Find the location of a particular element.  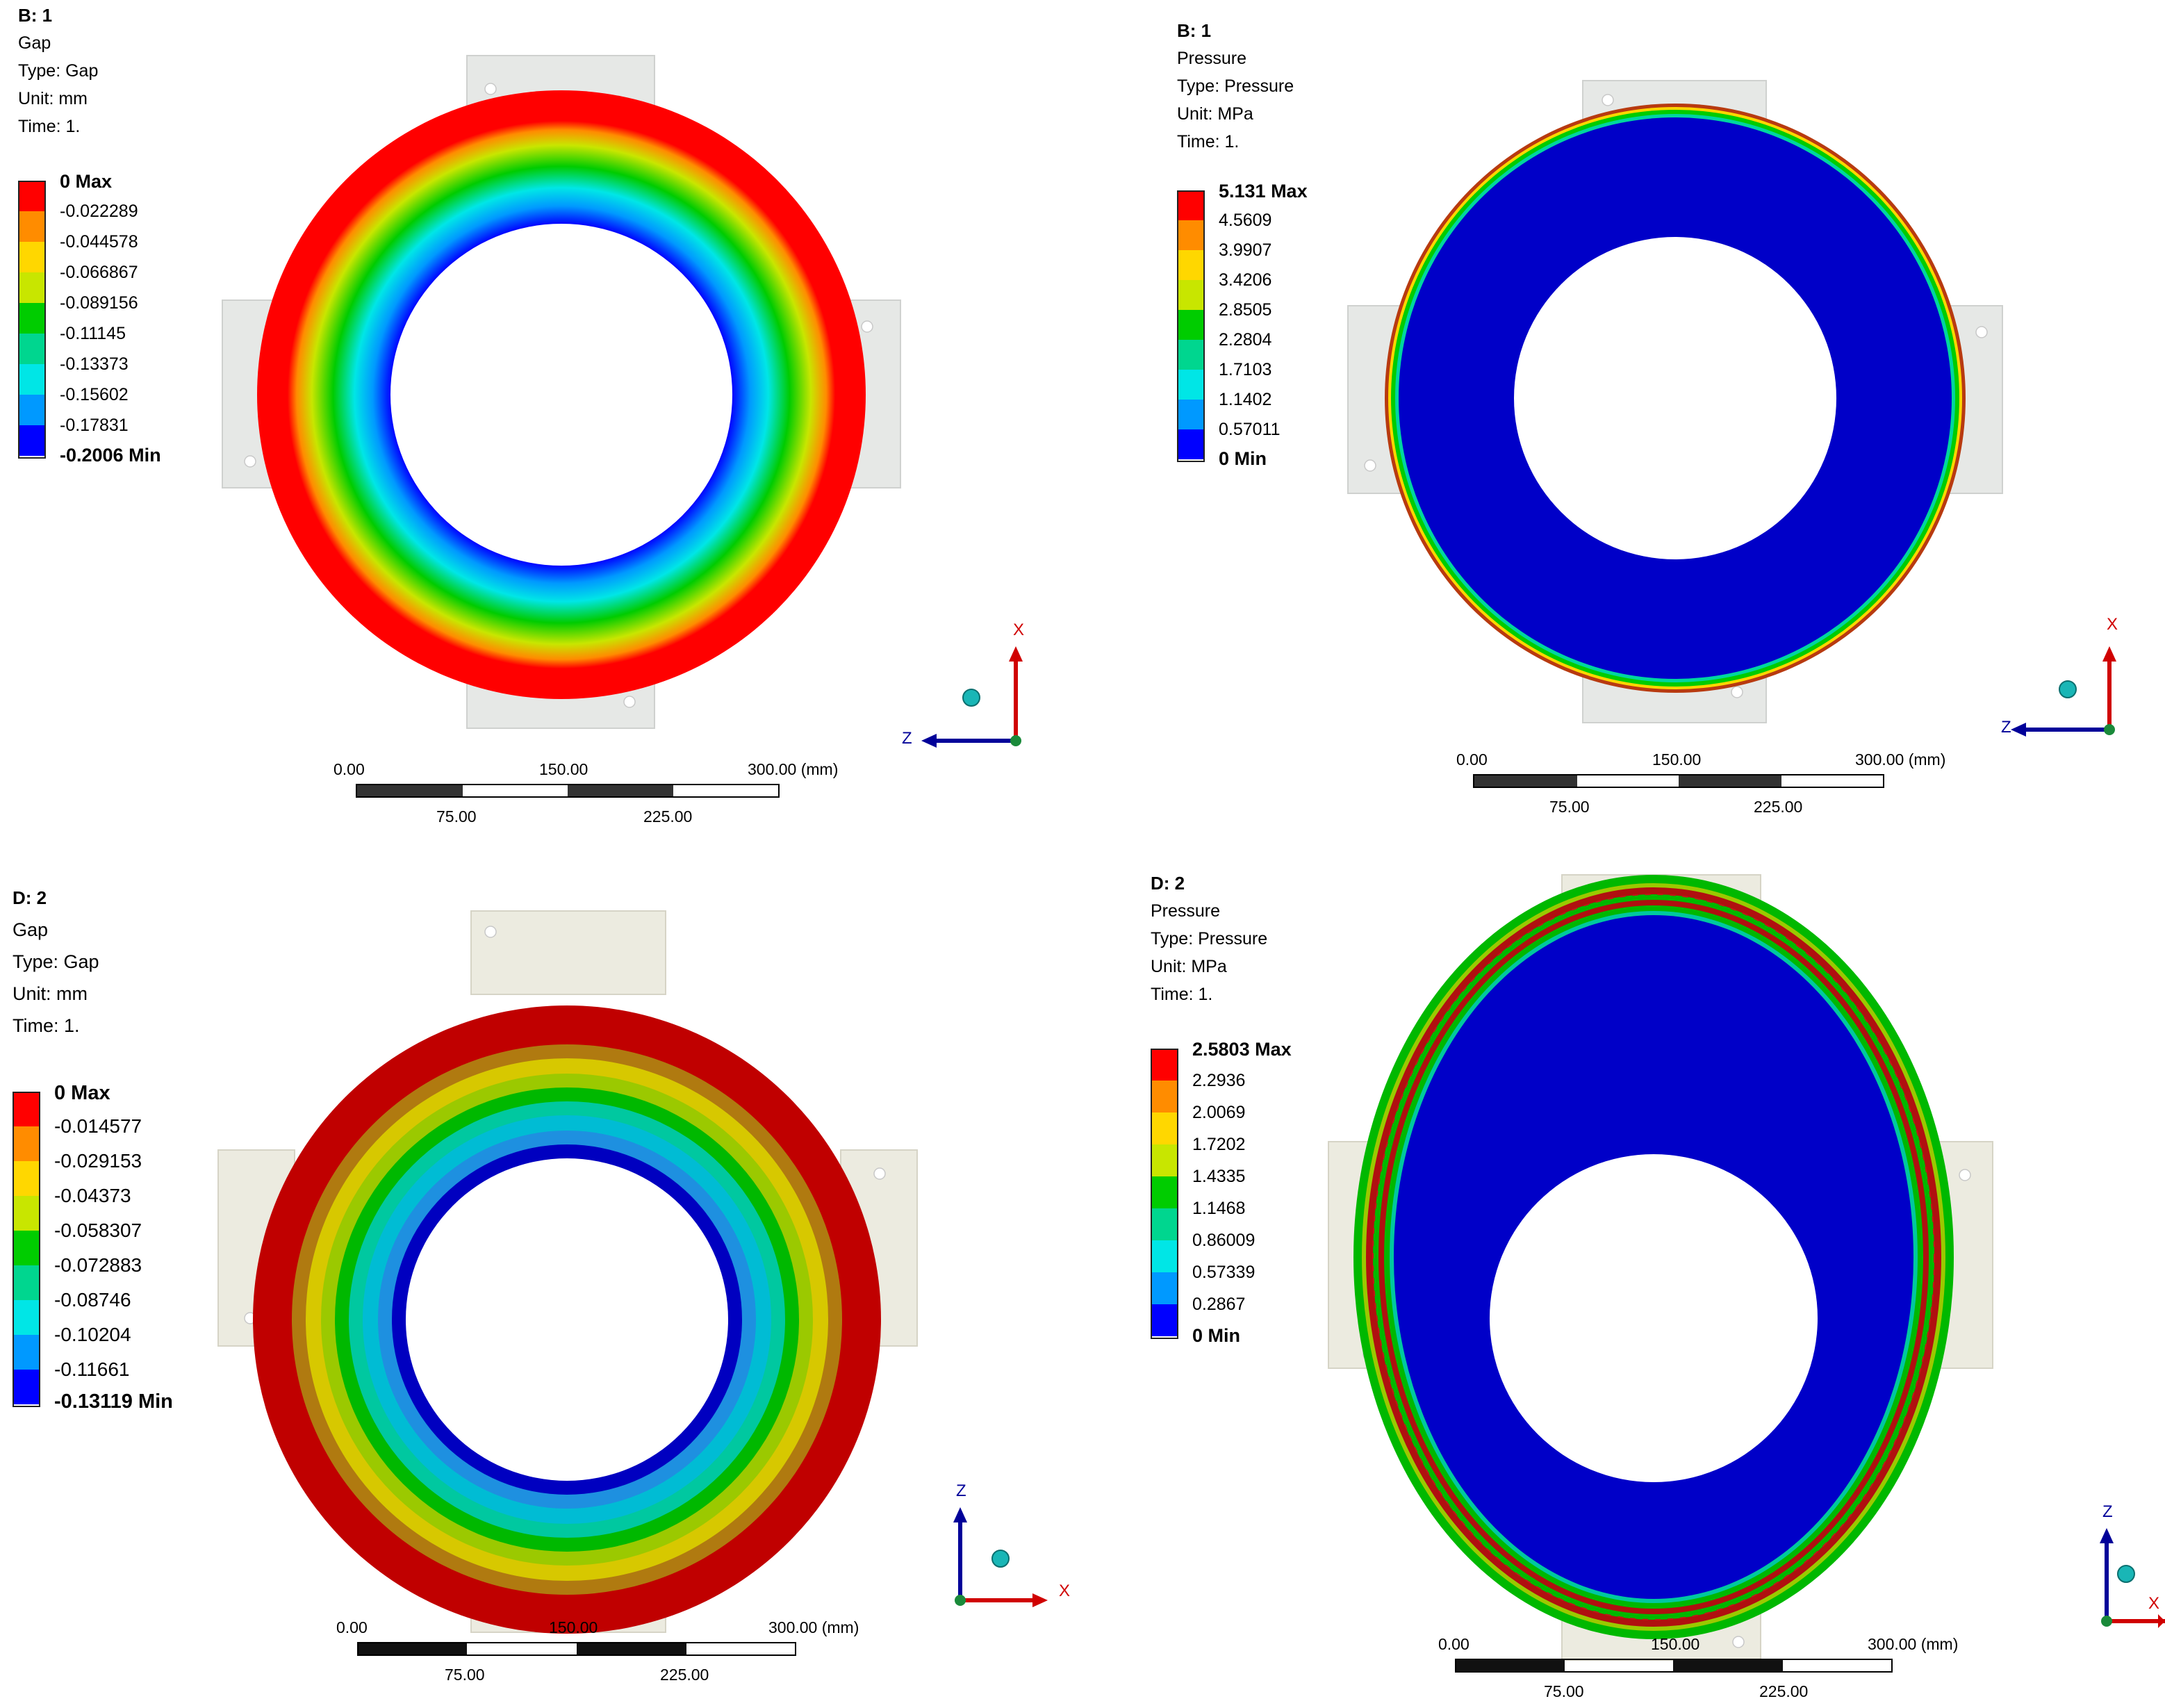

legend-label: 0.57011 is located at coordinates (1250, 429).